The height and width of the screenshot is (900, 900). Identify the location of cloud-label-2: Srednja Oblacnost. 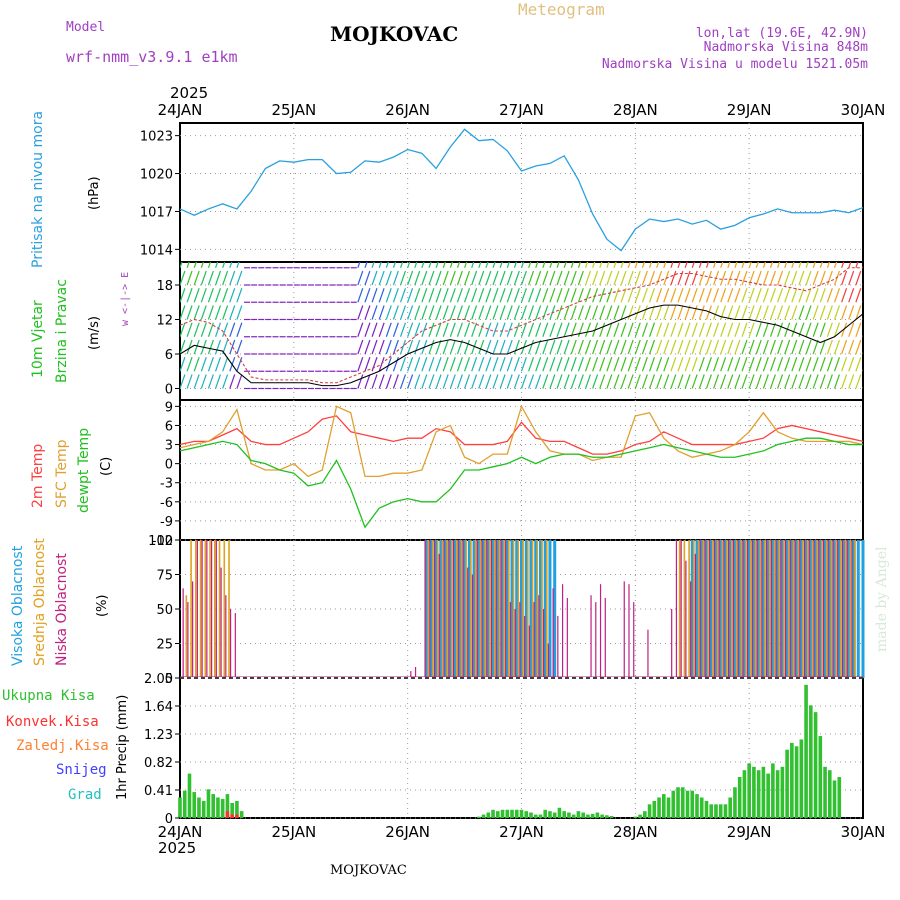
(40, 602).